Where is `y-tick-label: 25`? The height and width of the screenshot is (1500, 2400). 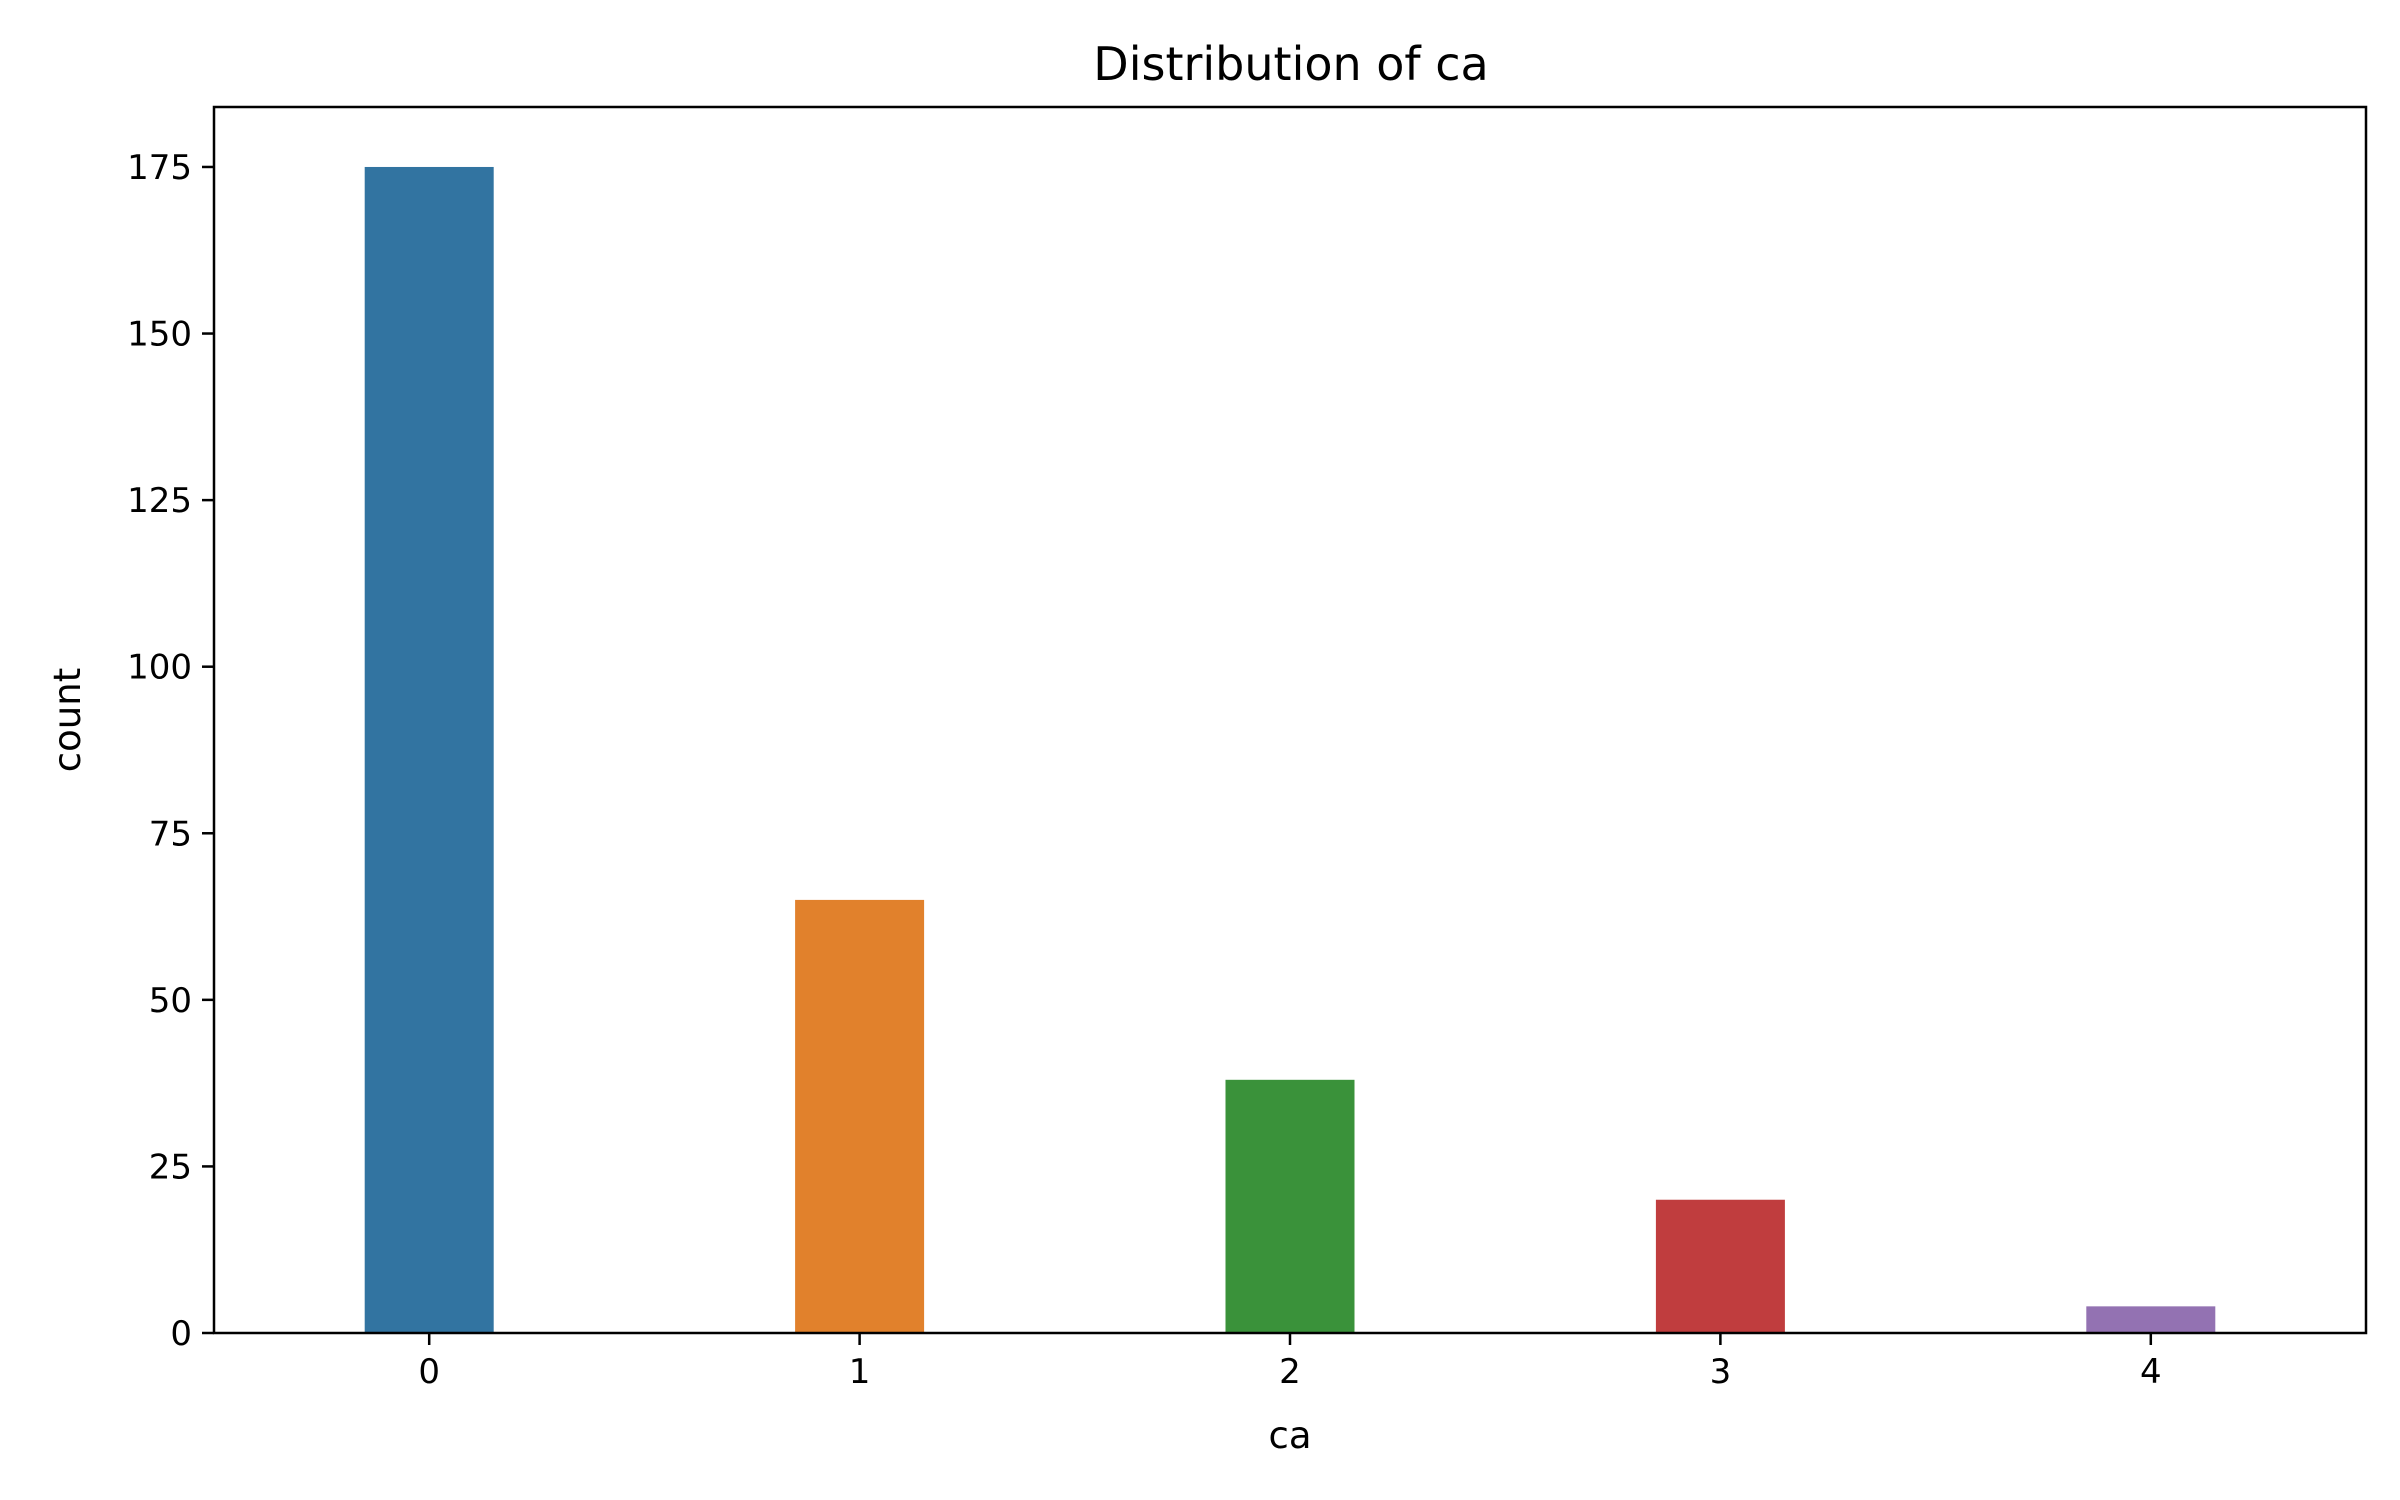 y-tick-label: 25 is located at coordinates (170, 1167).